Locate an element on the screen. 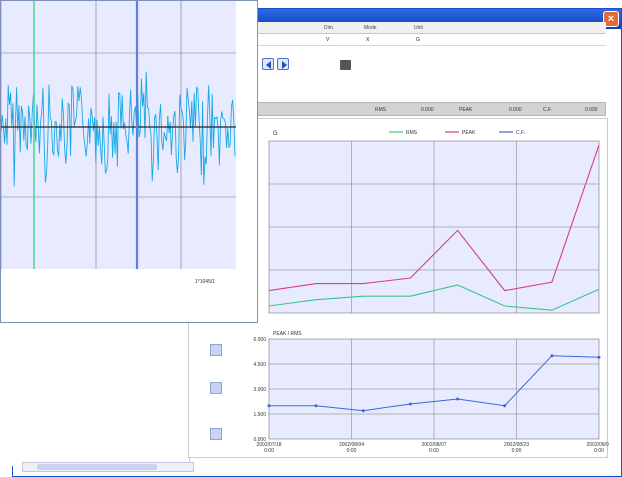  y-tick-label: 6.000 is located at coordinates (259, 340).